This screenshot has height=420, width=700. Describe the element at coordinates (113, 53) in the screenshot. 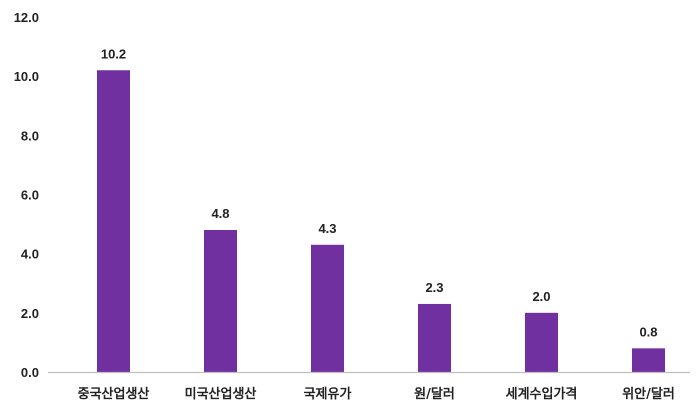

I see `data-label: 10.2` at that location.